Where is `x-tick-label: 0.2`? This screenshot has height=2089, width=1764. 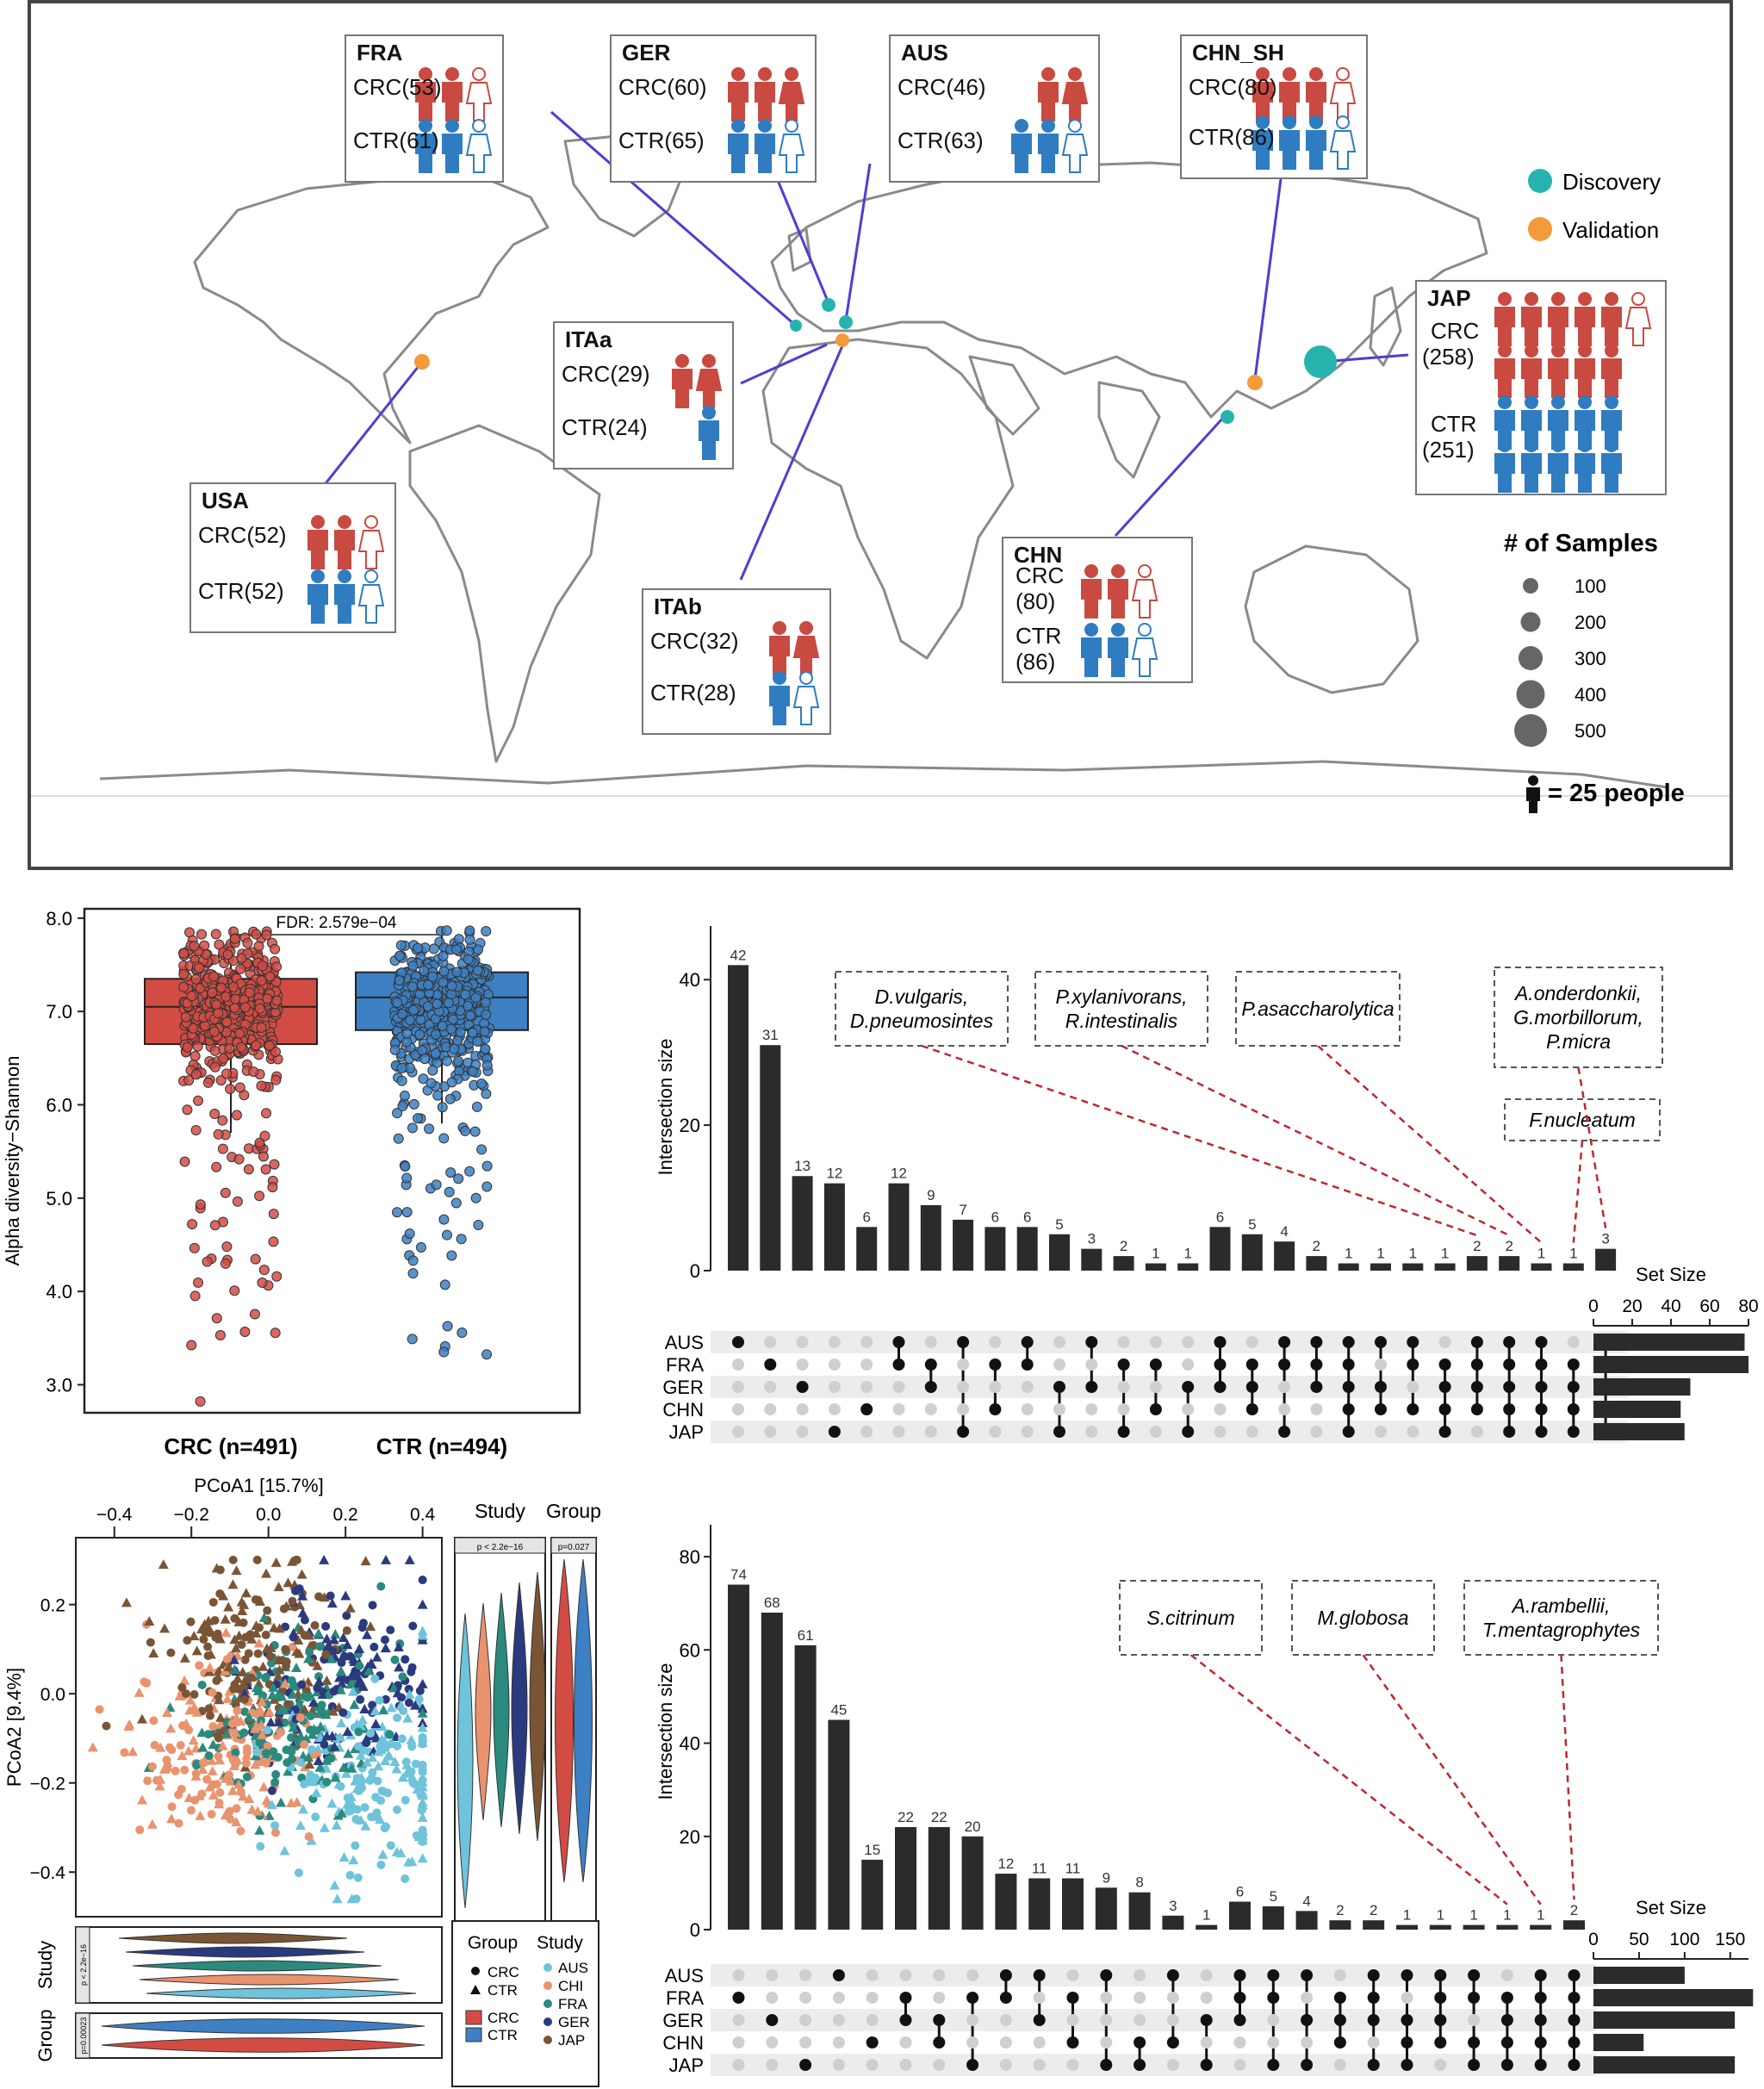
x-tick-label: 0.2 is located at coordinates (345, 1515).